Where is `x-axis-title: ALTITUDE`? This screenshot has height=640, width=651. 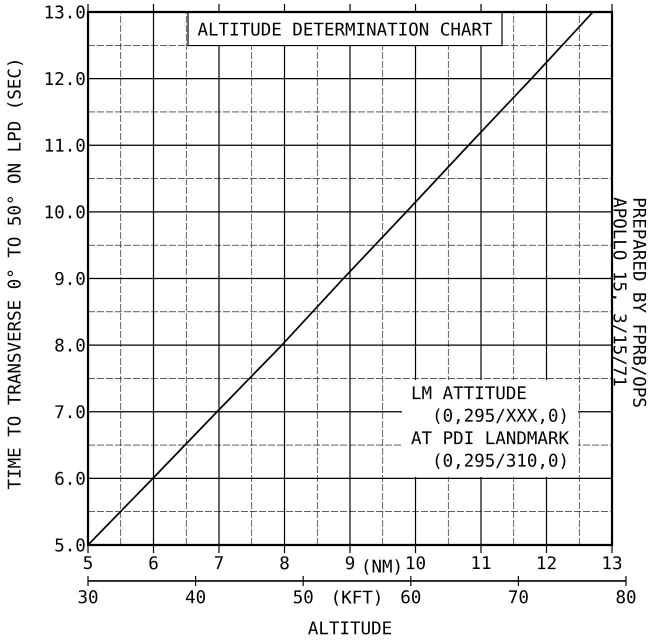
x-axis-title: ALTITUDE is located at coordinates (350, 627).